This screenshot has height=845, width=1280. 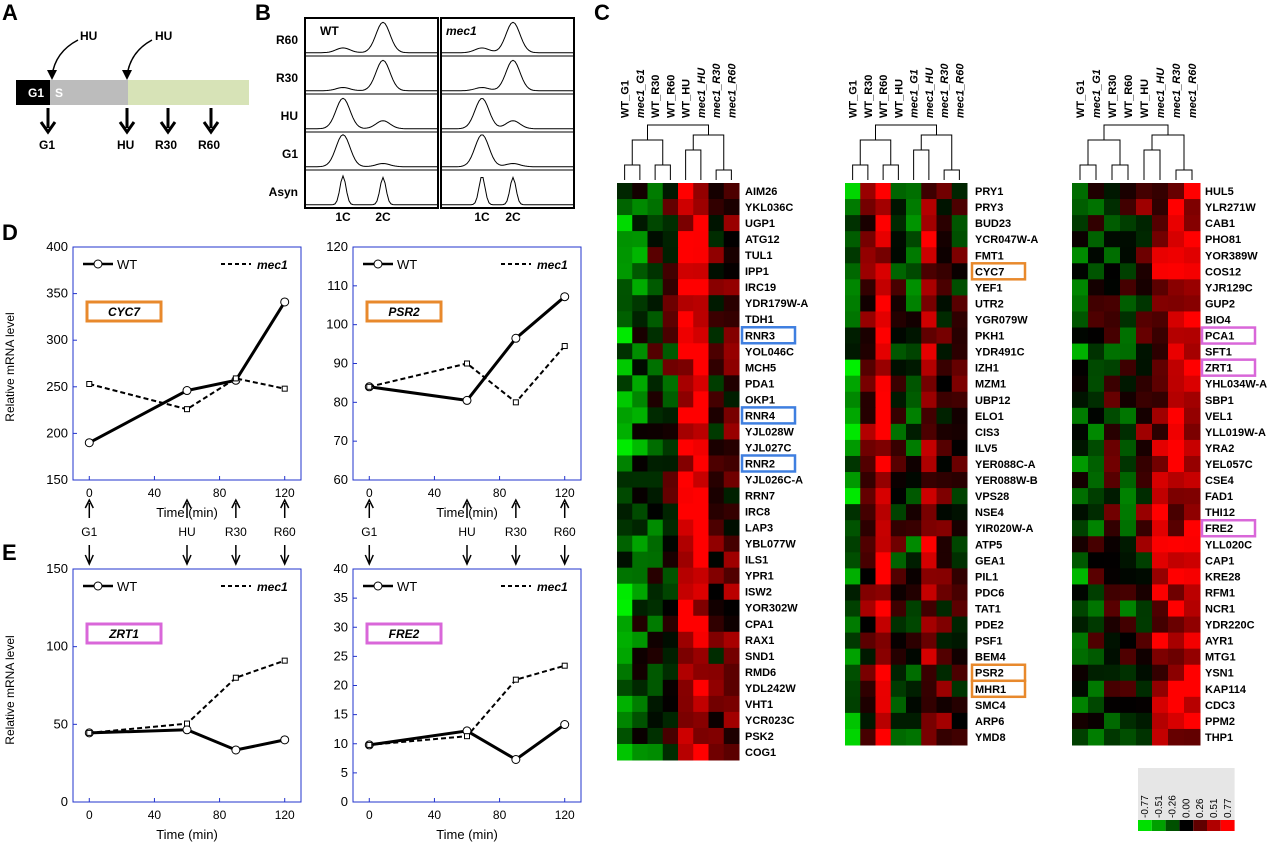 What do you see at coordinates (1219, 369) in the screenshot?
I see `row-label: ZRT1` at bounding box center [1219, 369].